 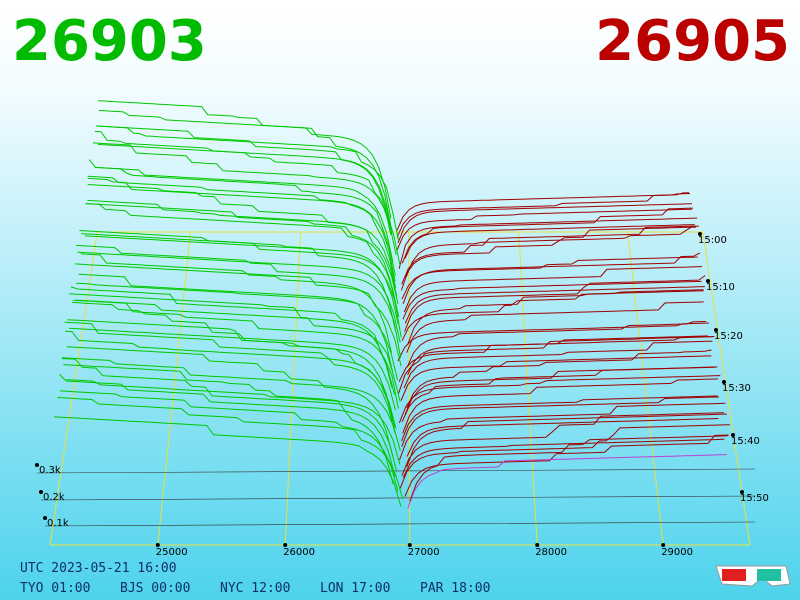 What do you see at coordinates (50, 470) in the screenshot?
I see `depth-tick-label: 0.3k` at bounding box center [50, 470].